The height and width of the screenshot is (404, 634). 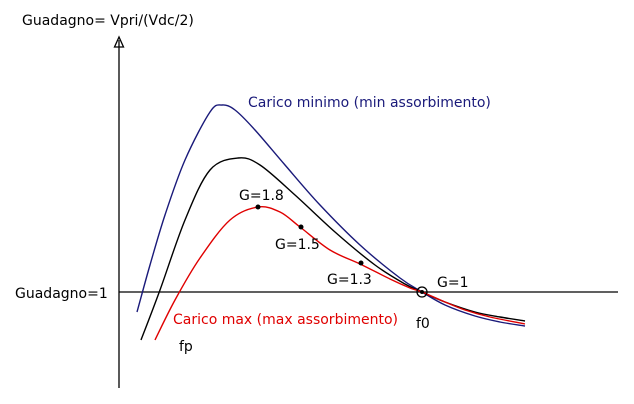 I want to click on y-axis-arrowhead, so click(x=119, y=41).